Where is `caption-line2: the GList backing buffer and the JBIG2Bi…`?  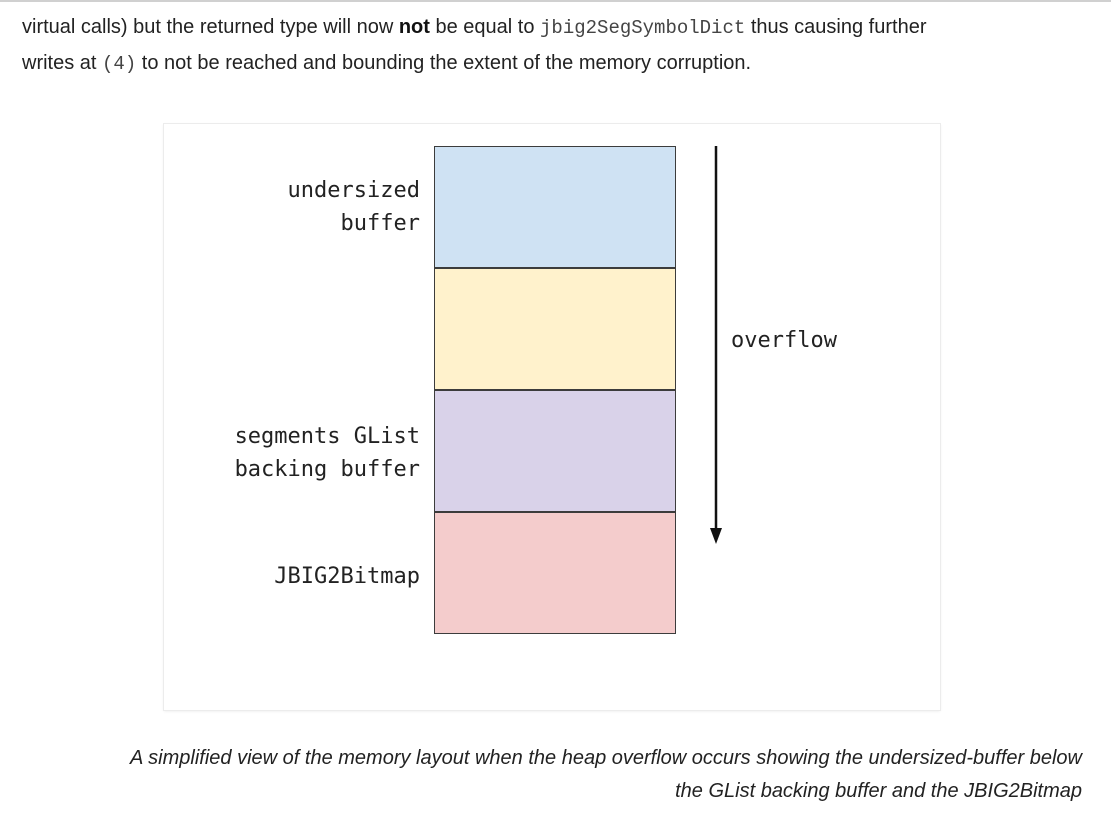
caption-line2: the GList backing buffer and the JBIG2Bi… is located at coordinates (878, 791).